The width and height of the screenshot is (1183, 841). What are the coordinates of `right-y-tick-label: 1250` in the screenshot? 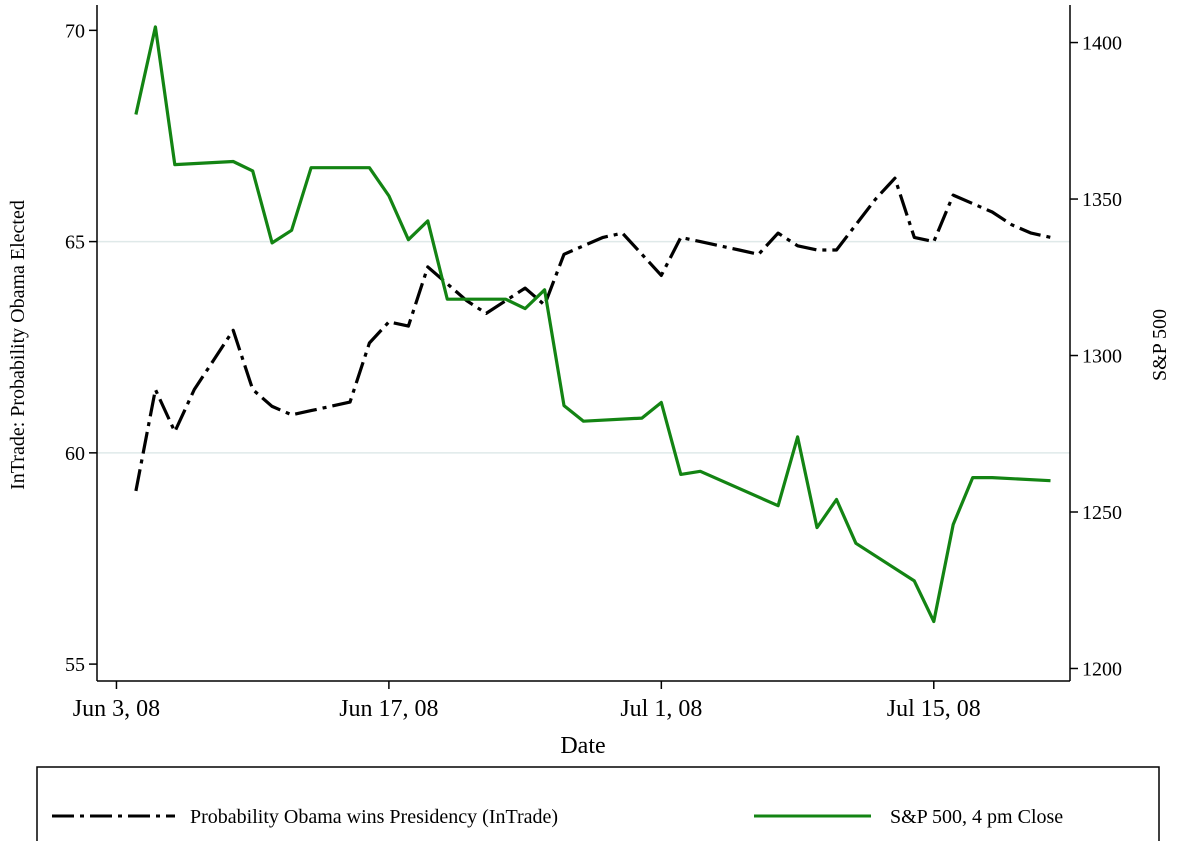 It's located at (1102, 513).